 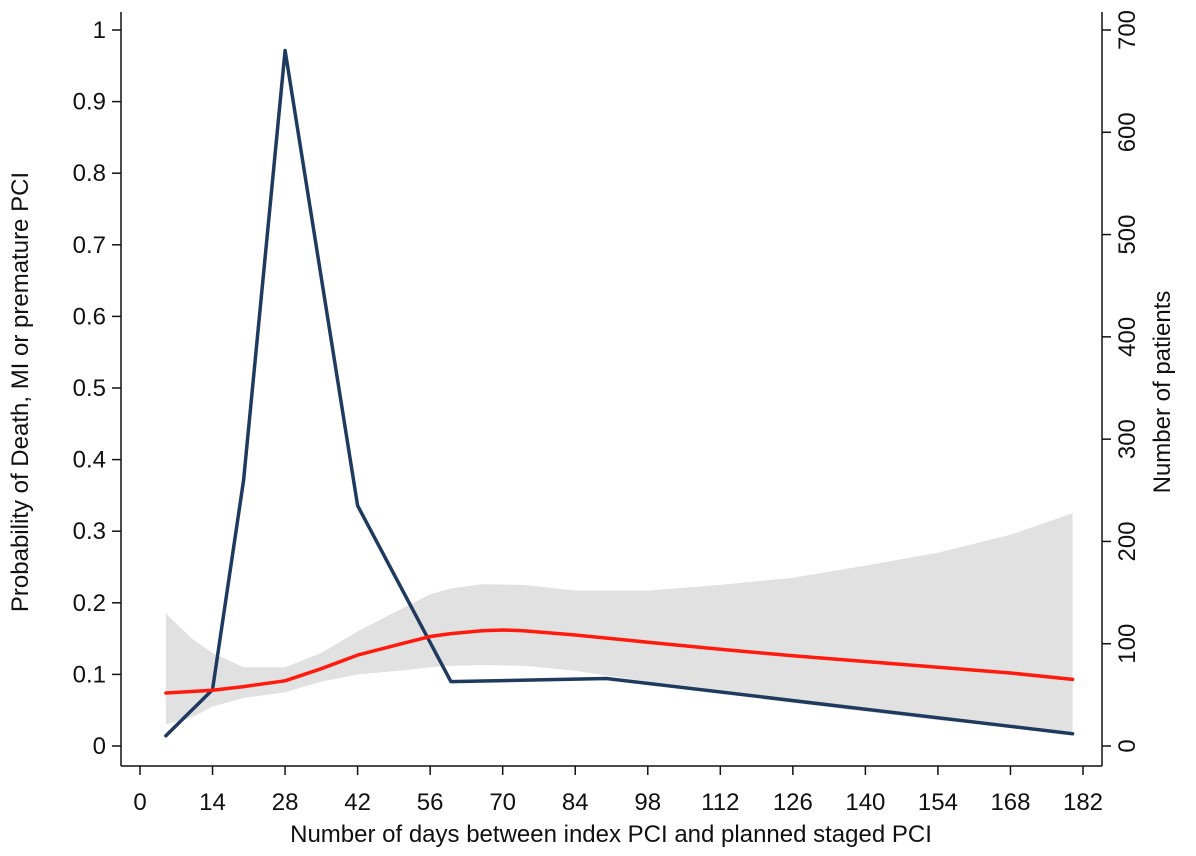 What do you see at coordinates (212, 802) in the screenshot?
I see `x-tick-label: 14` at bounding box center [212, 802].